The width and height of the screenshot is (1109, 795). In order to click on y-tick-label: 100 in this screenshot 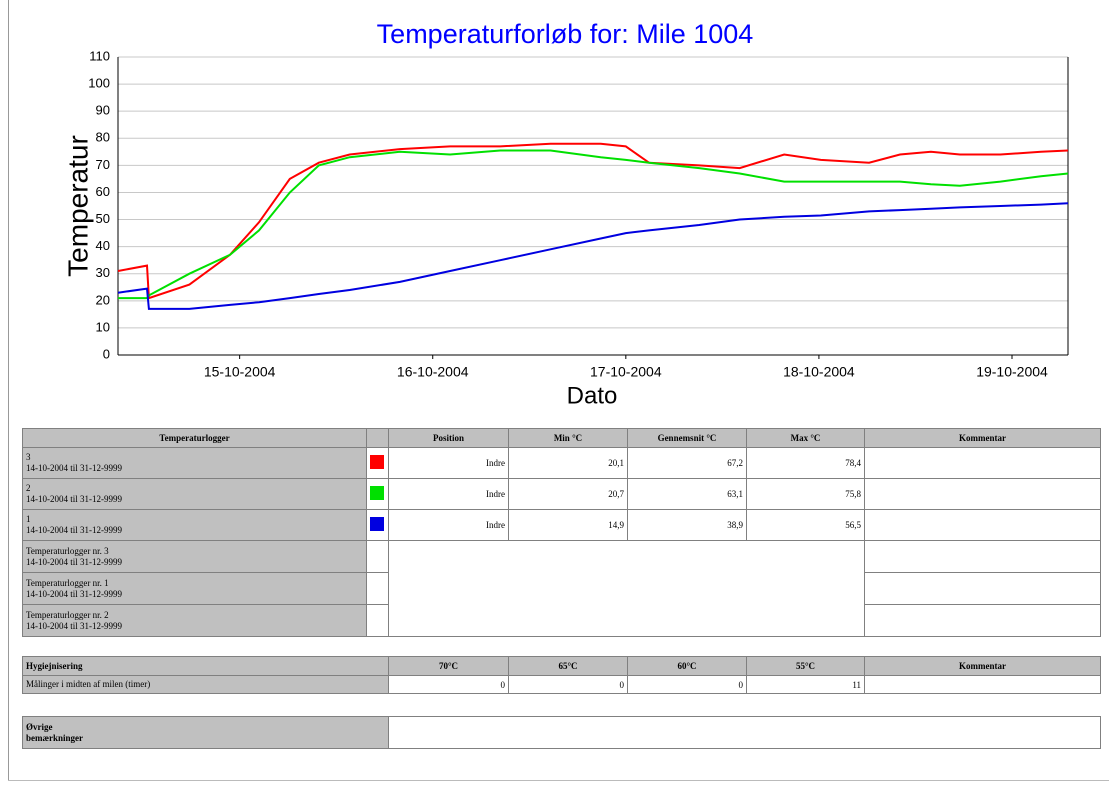, I will do `click(99, 83)`.